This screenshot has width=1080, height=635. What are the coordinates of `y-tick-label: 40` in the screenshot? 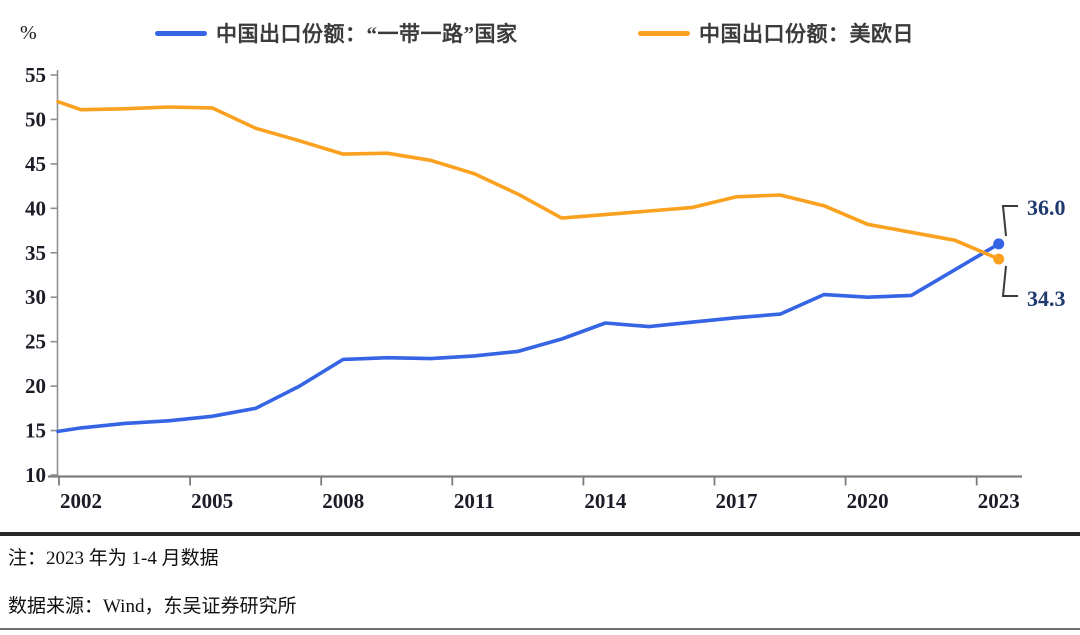 It's located at (35, 208).